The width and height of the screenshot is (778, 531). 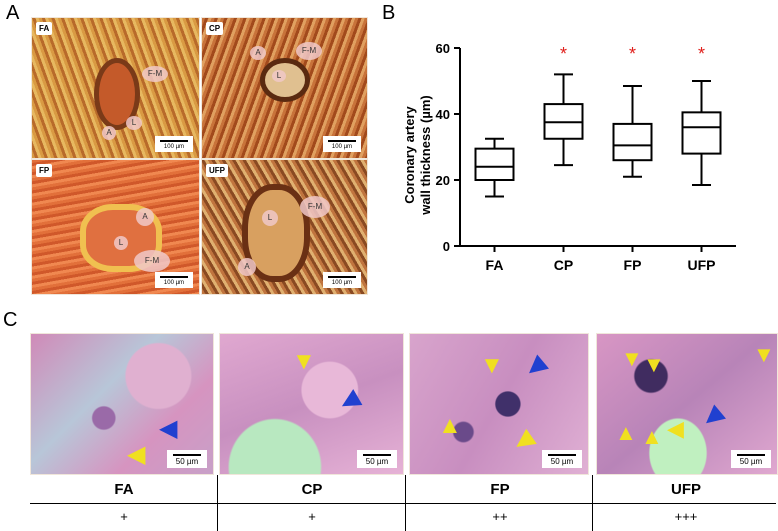 I want to click on panel-letter-b: B, so click(x=389, y=13).